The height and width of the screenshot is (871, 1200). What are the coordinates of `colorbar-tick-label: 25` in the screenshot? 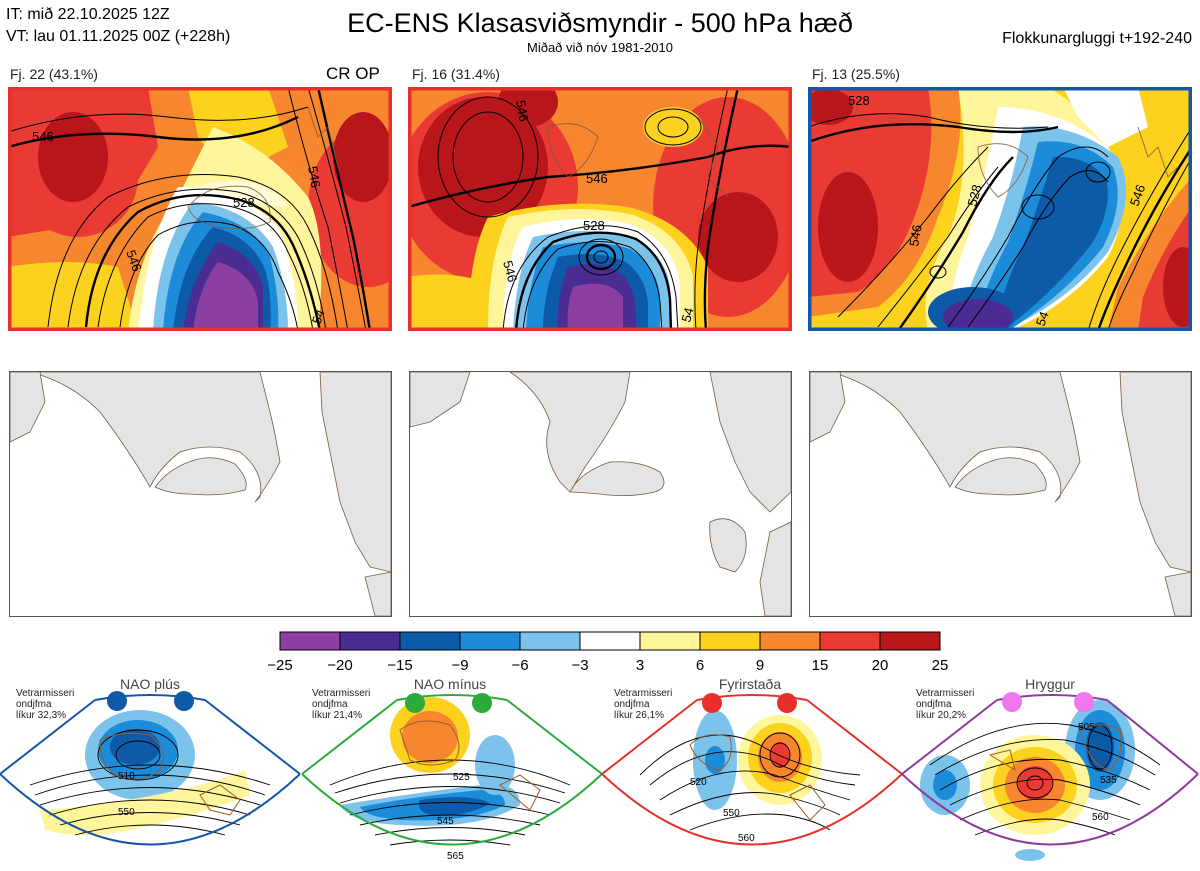 It's located at (940, 665).